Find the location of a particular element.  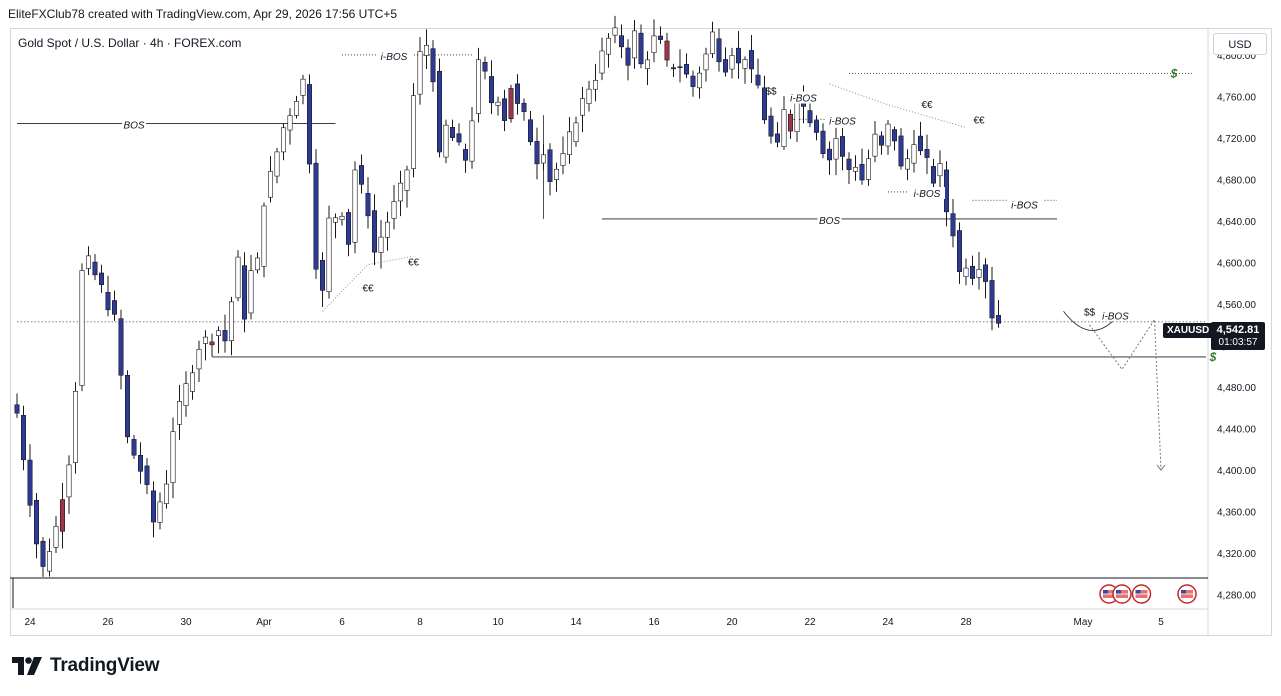

currency-selector: USD is located at coordinates (1240, 44).